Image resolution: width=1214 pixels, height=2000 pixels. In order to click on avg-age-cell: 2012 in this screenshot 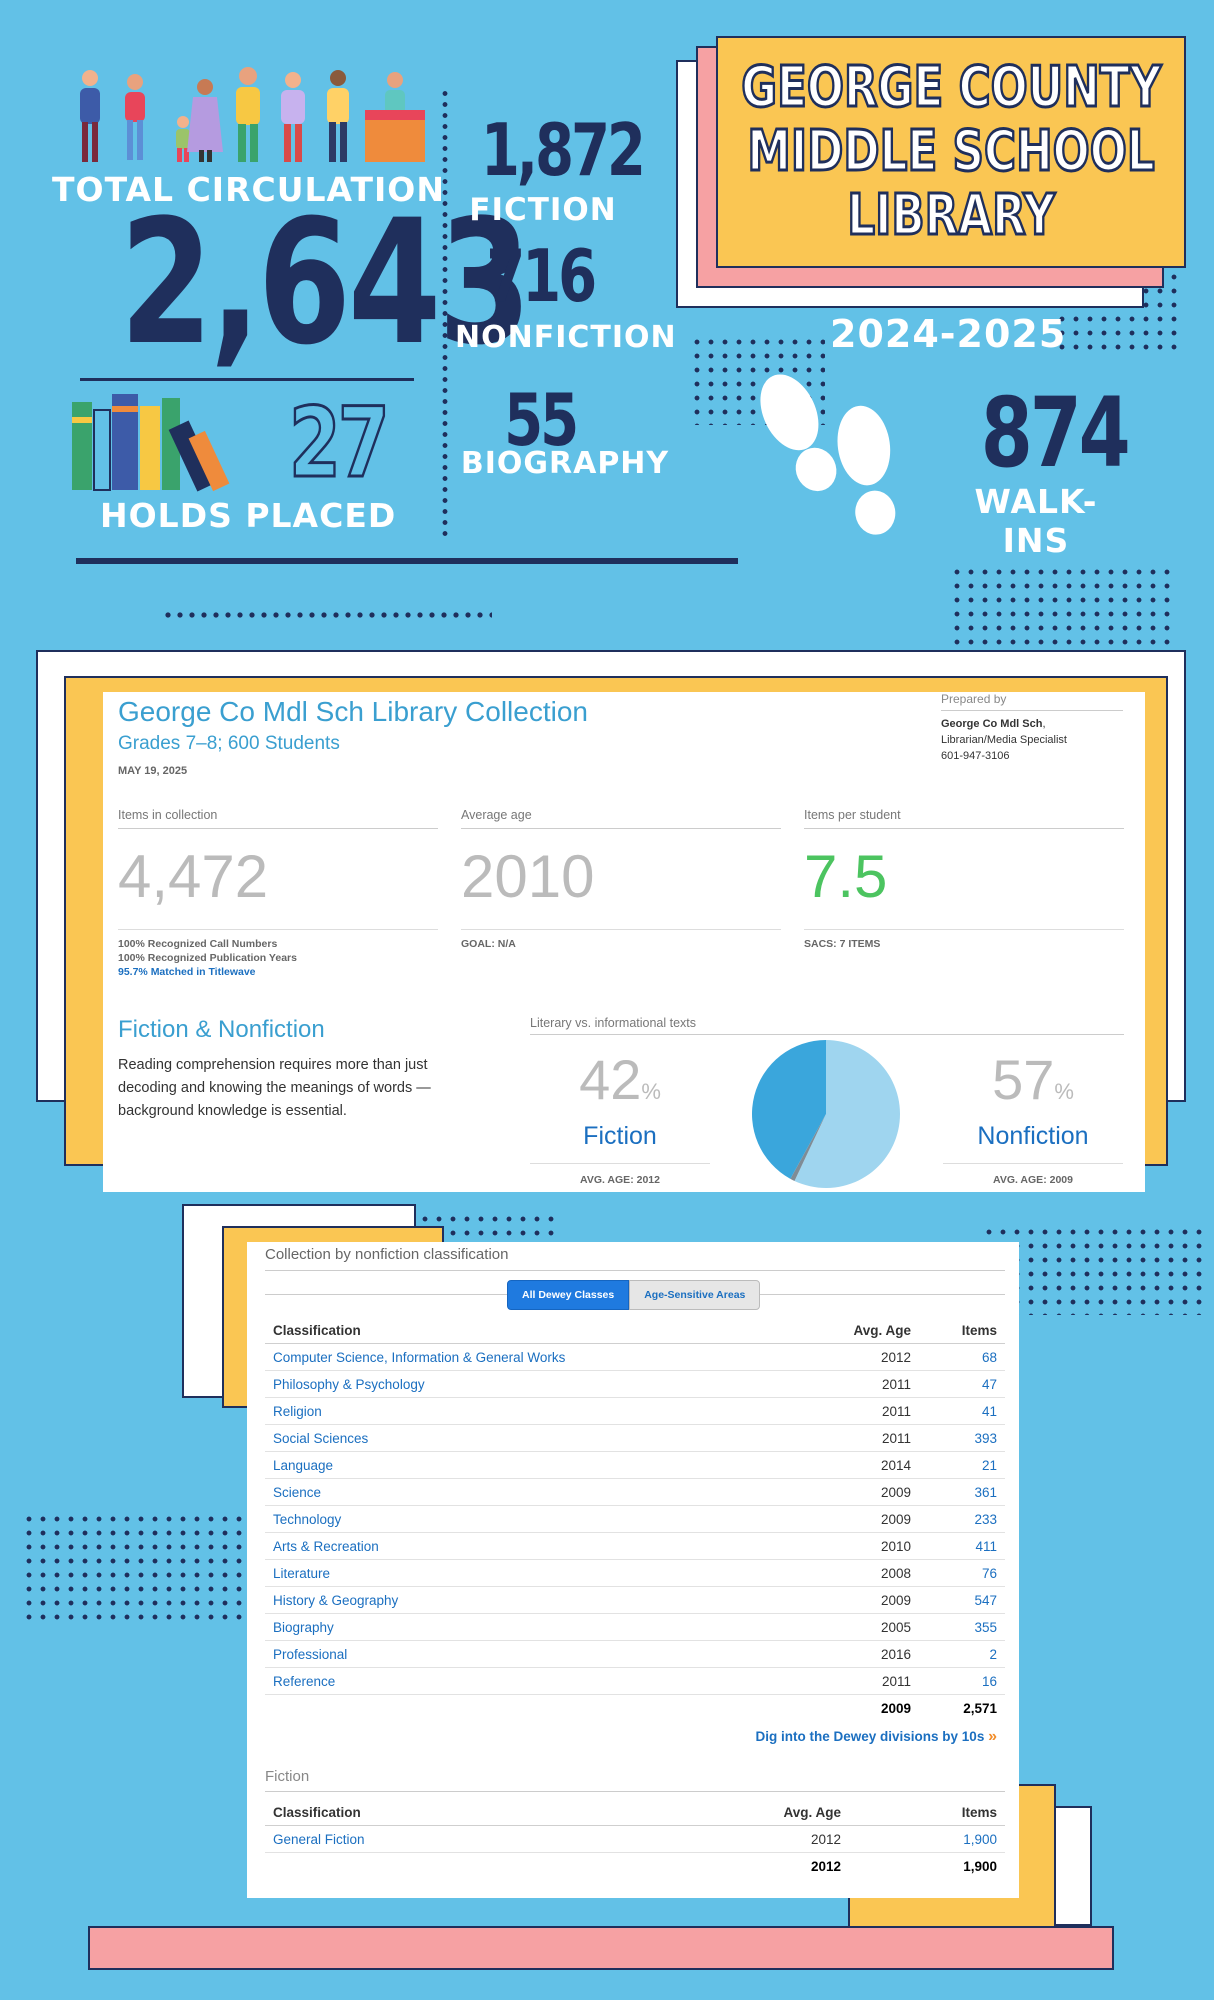, I will do `click(856, 1357)`.